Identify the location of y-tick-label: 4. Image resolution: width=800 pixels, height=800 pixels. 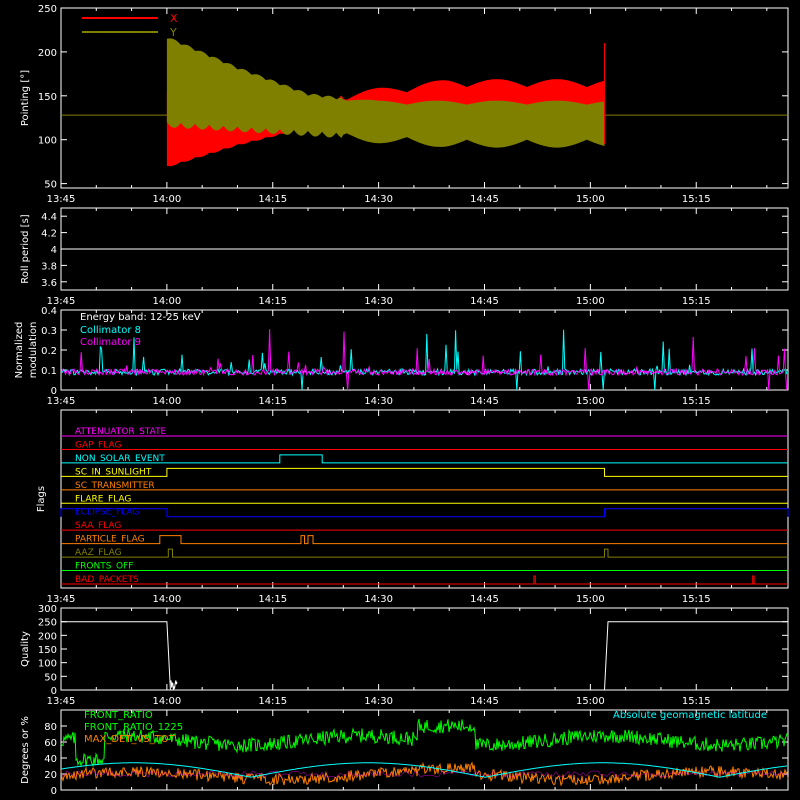
(54, 250).